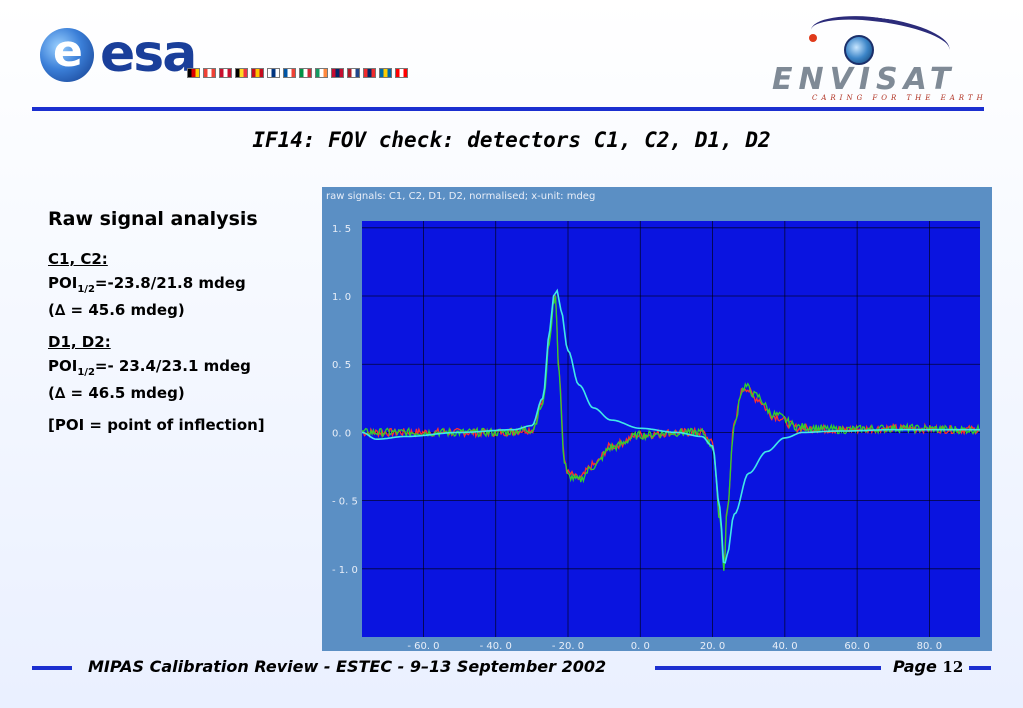 The width and height of the screenshot is (1023, 708). I want to click on footer-rule-right, so click(980, 668).